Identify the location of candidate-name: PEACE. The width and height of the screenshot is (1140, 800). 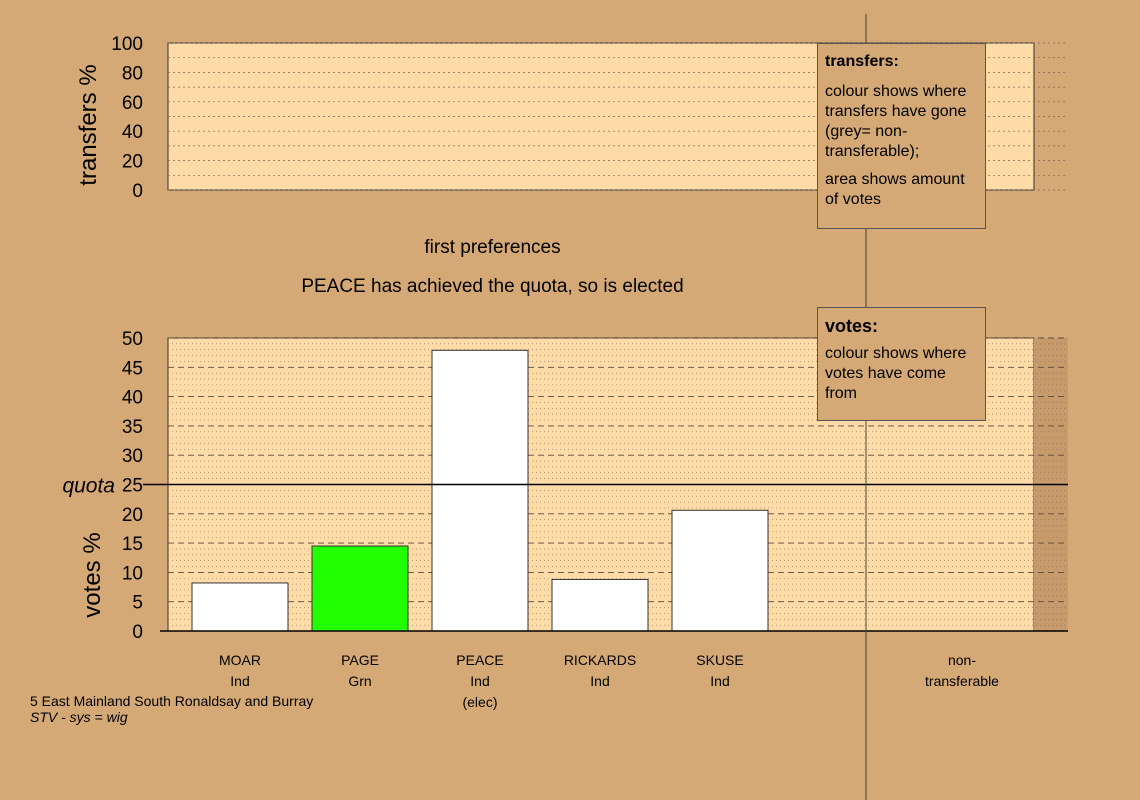
(480, 660).